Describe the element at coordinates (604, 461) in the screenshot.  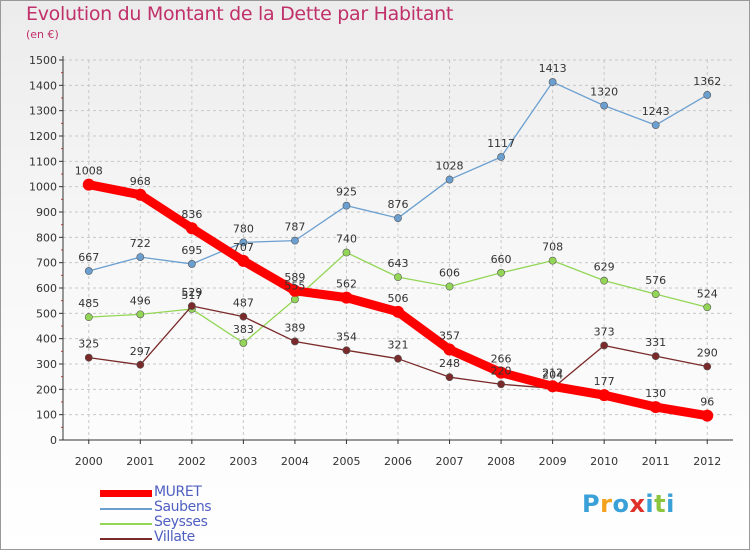
I see `x-tick-label: 2010` at that location.